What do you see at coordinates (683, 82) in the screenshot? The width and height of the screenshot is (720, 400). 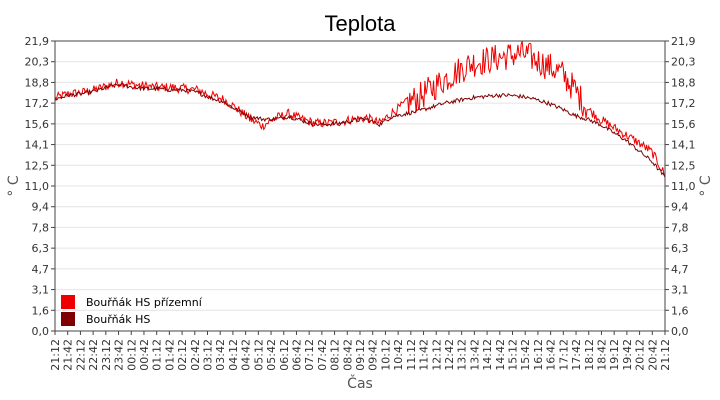 I see `y-tick-label-right: 18,8` at bounding box center [683, 82].